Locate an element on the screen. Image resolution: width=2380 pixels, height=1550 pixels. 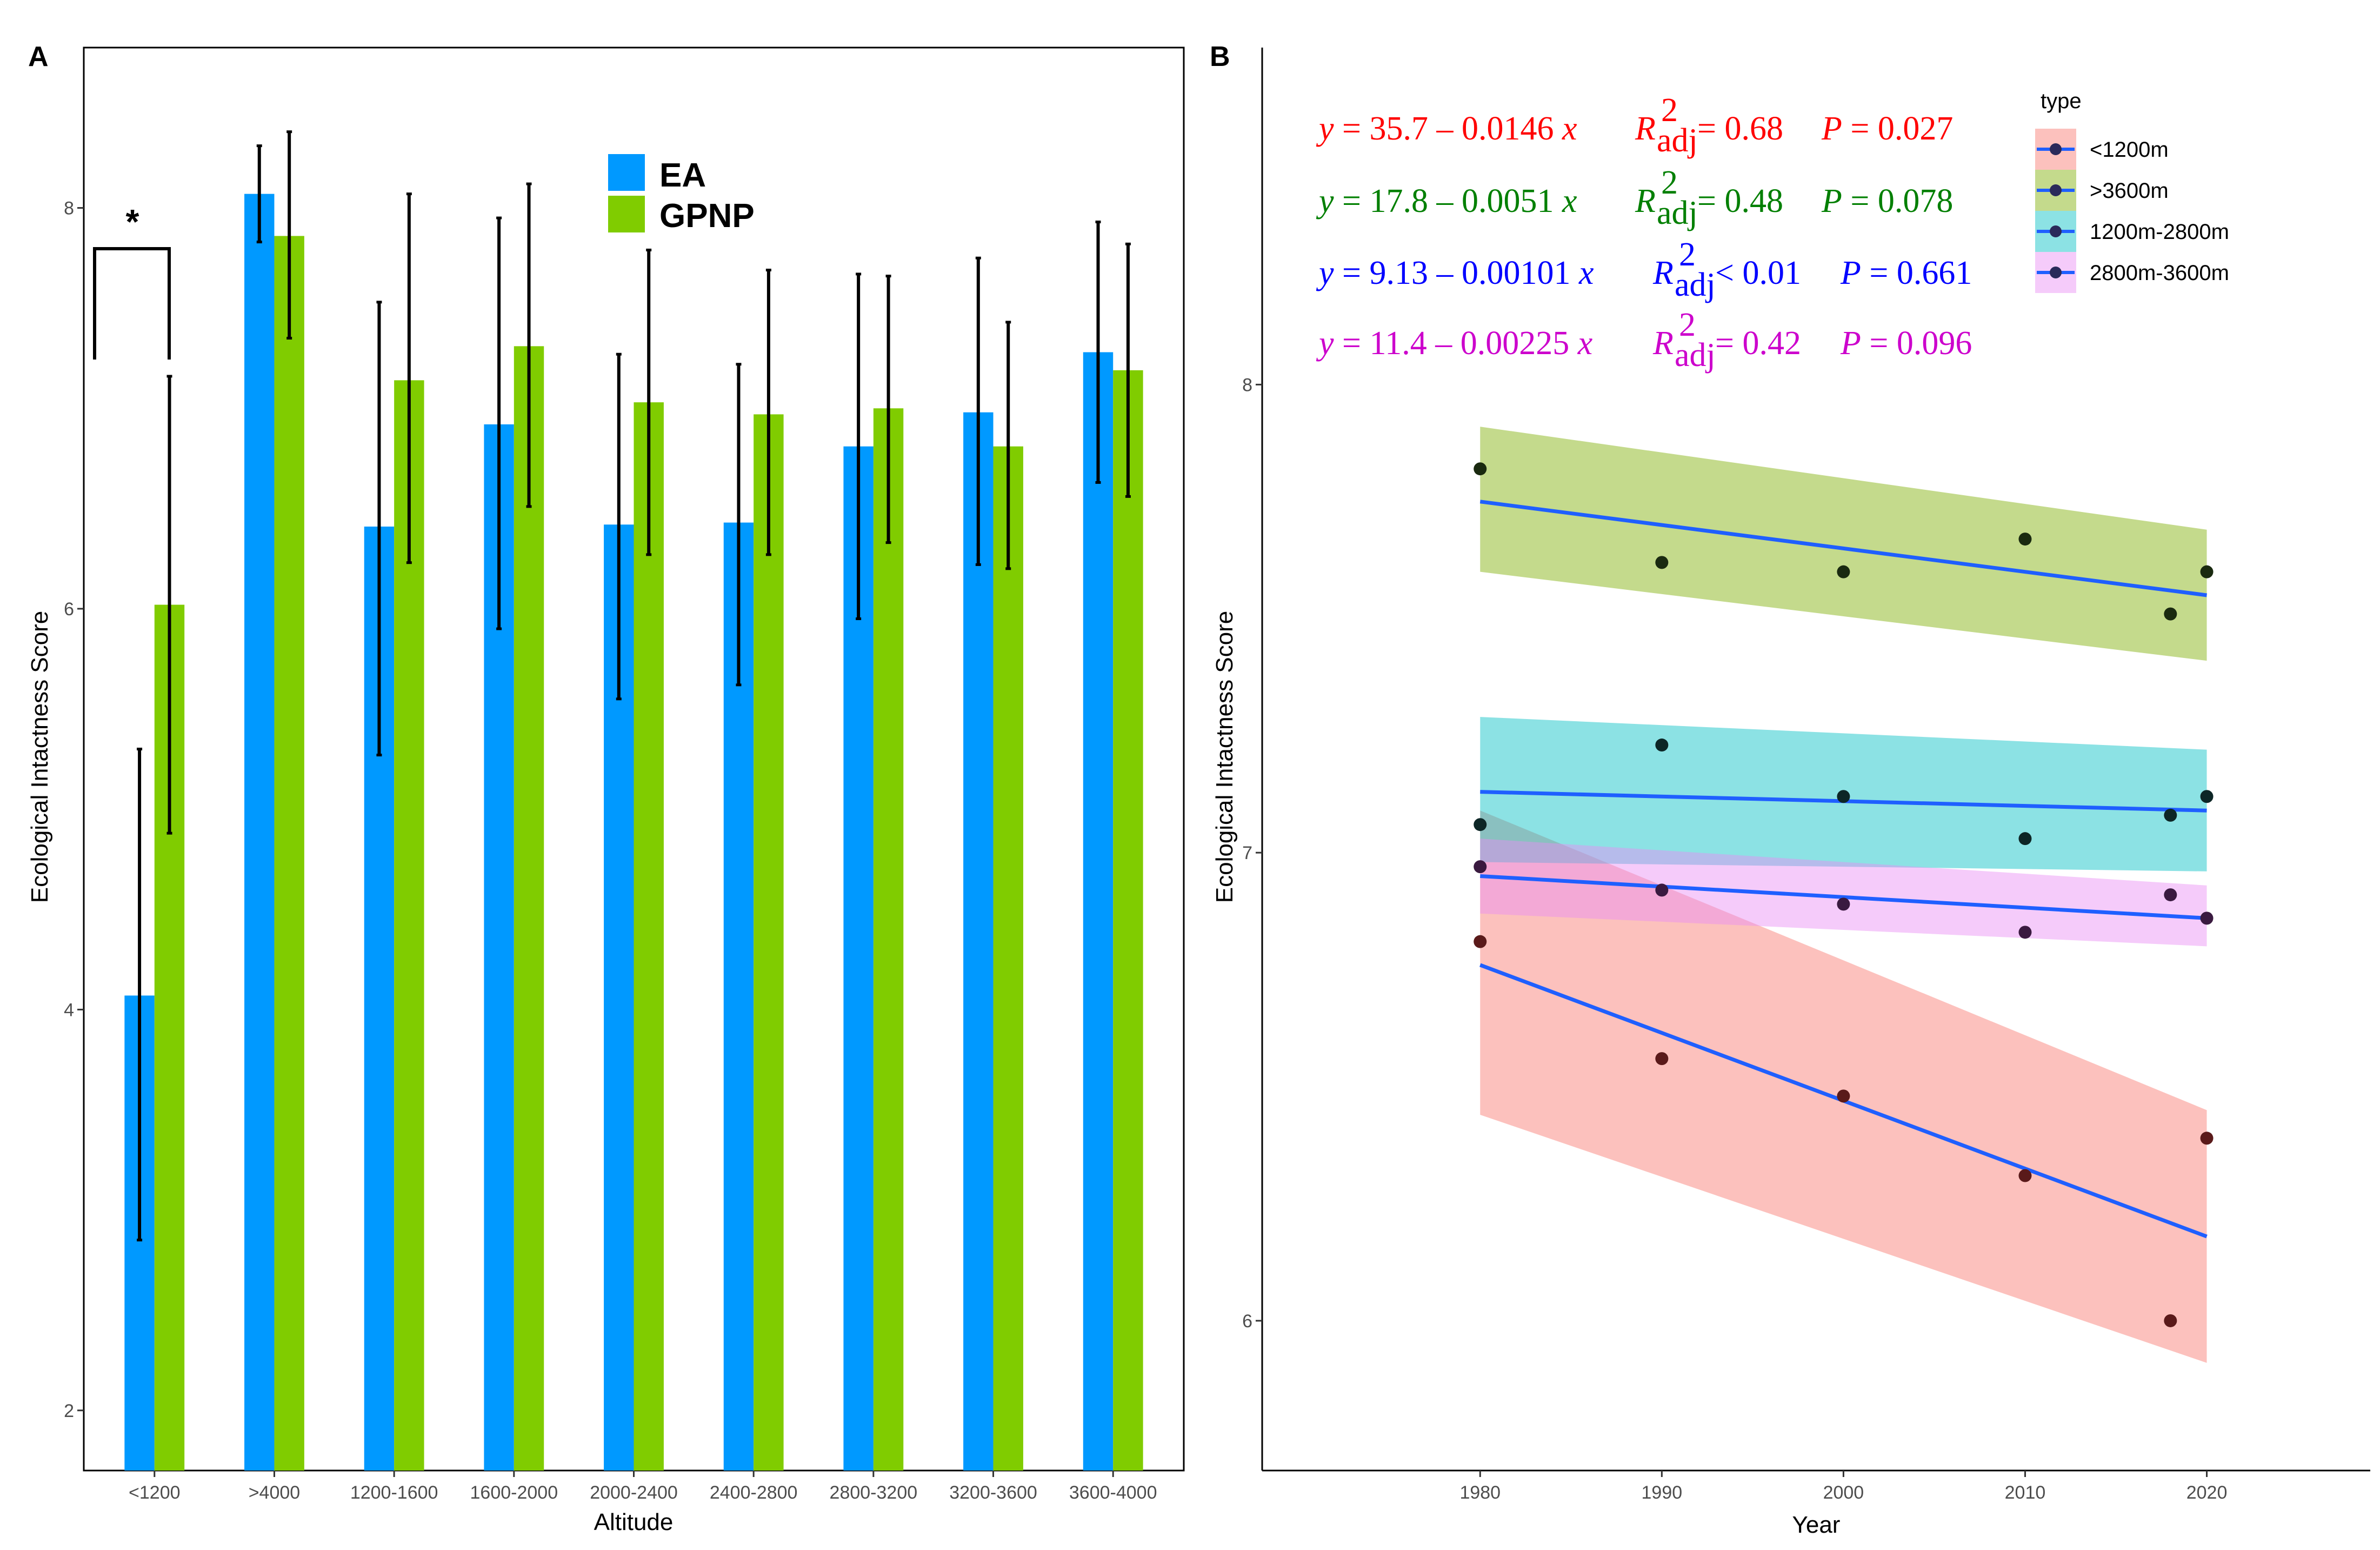
x-tick-label: 2010 is located at coordinates (2026, 1492).